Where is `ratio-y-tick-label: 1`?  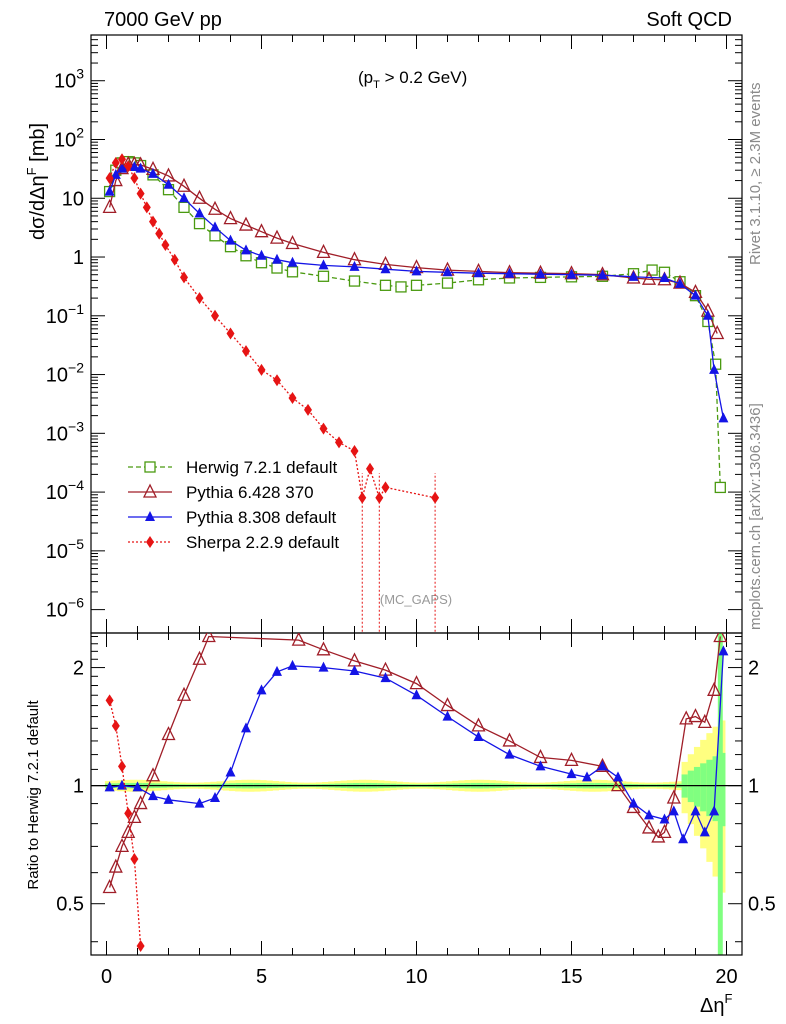 ratio-y-tick-label: 1 is located at coordinates (78, 787).